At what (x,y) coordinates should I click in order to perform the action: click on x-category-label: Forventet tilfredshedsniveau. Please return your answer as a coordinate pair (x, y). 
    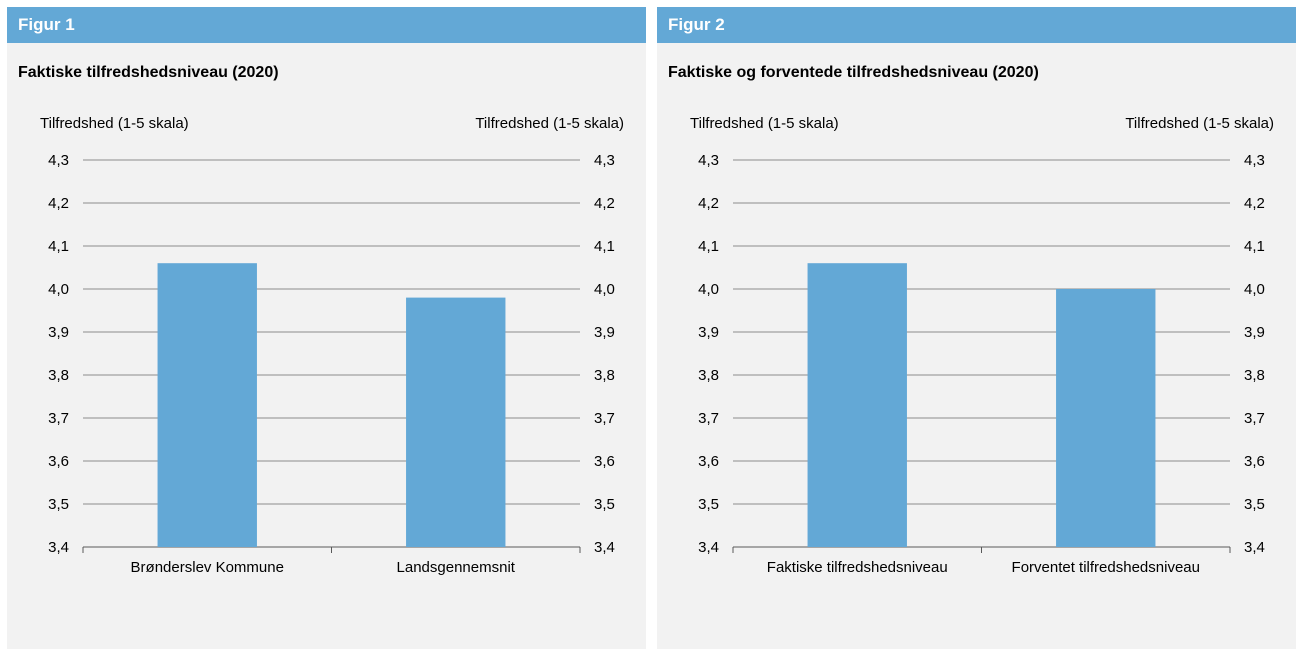
    Looking at the image, I should click on (1106, 567).